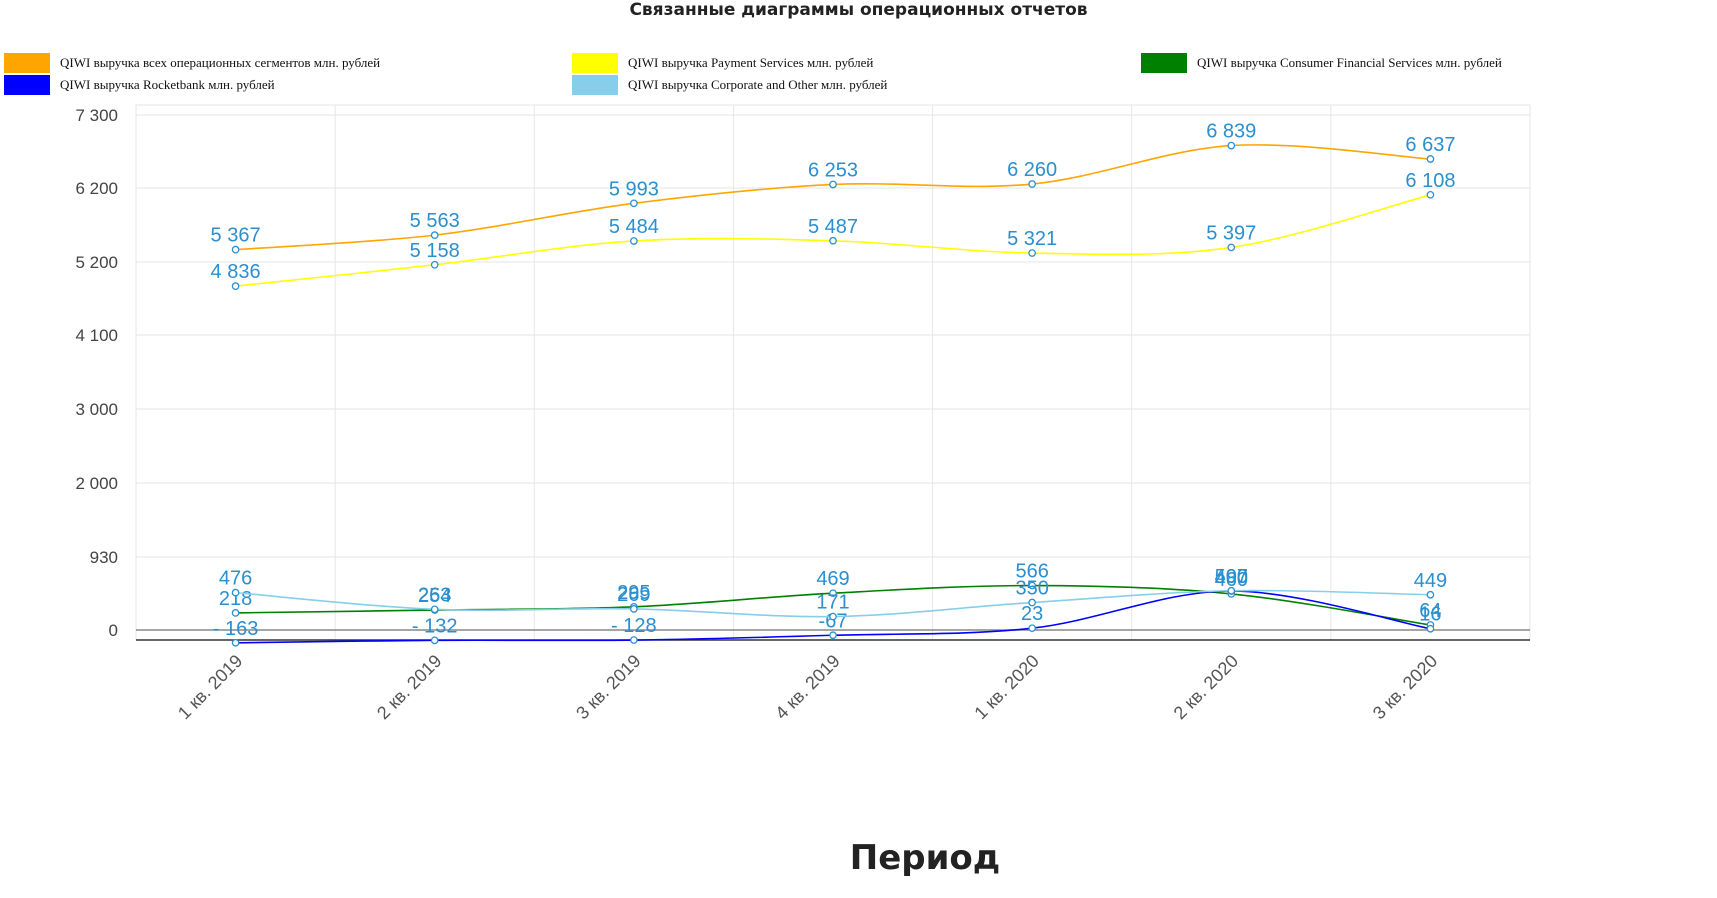  I want to click on data-label: 5 367, so click(236, 236).